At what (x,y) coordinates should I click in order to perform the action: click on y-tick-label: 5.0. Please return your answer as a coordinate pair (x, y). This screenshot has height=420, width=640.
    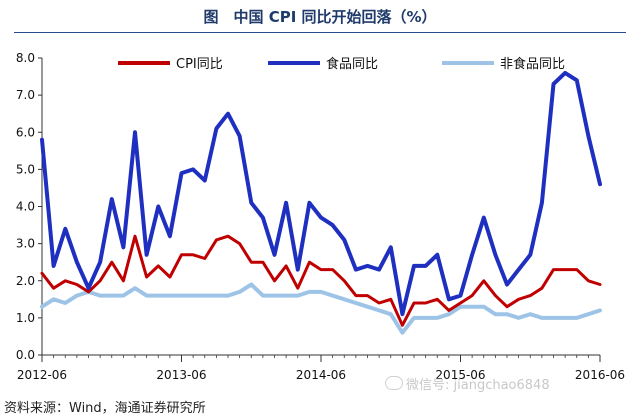
    Looking at the image, I should click on (25, 169).